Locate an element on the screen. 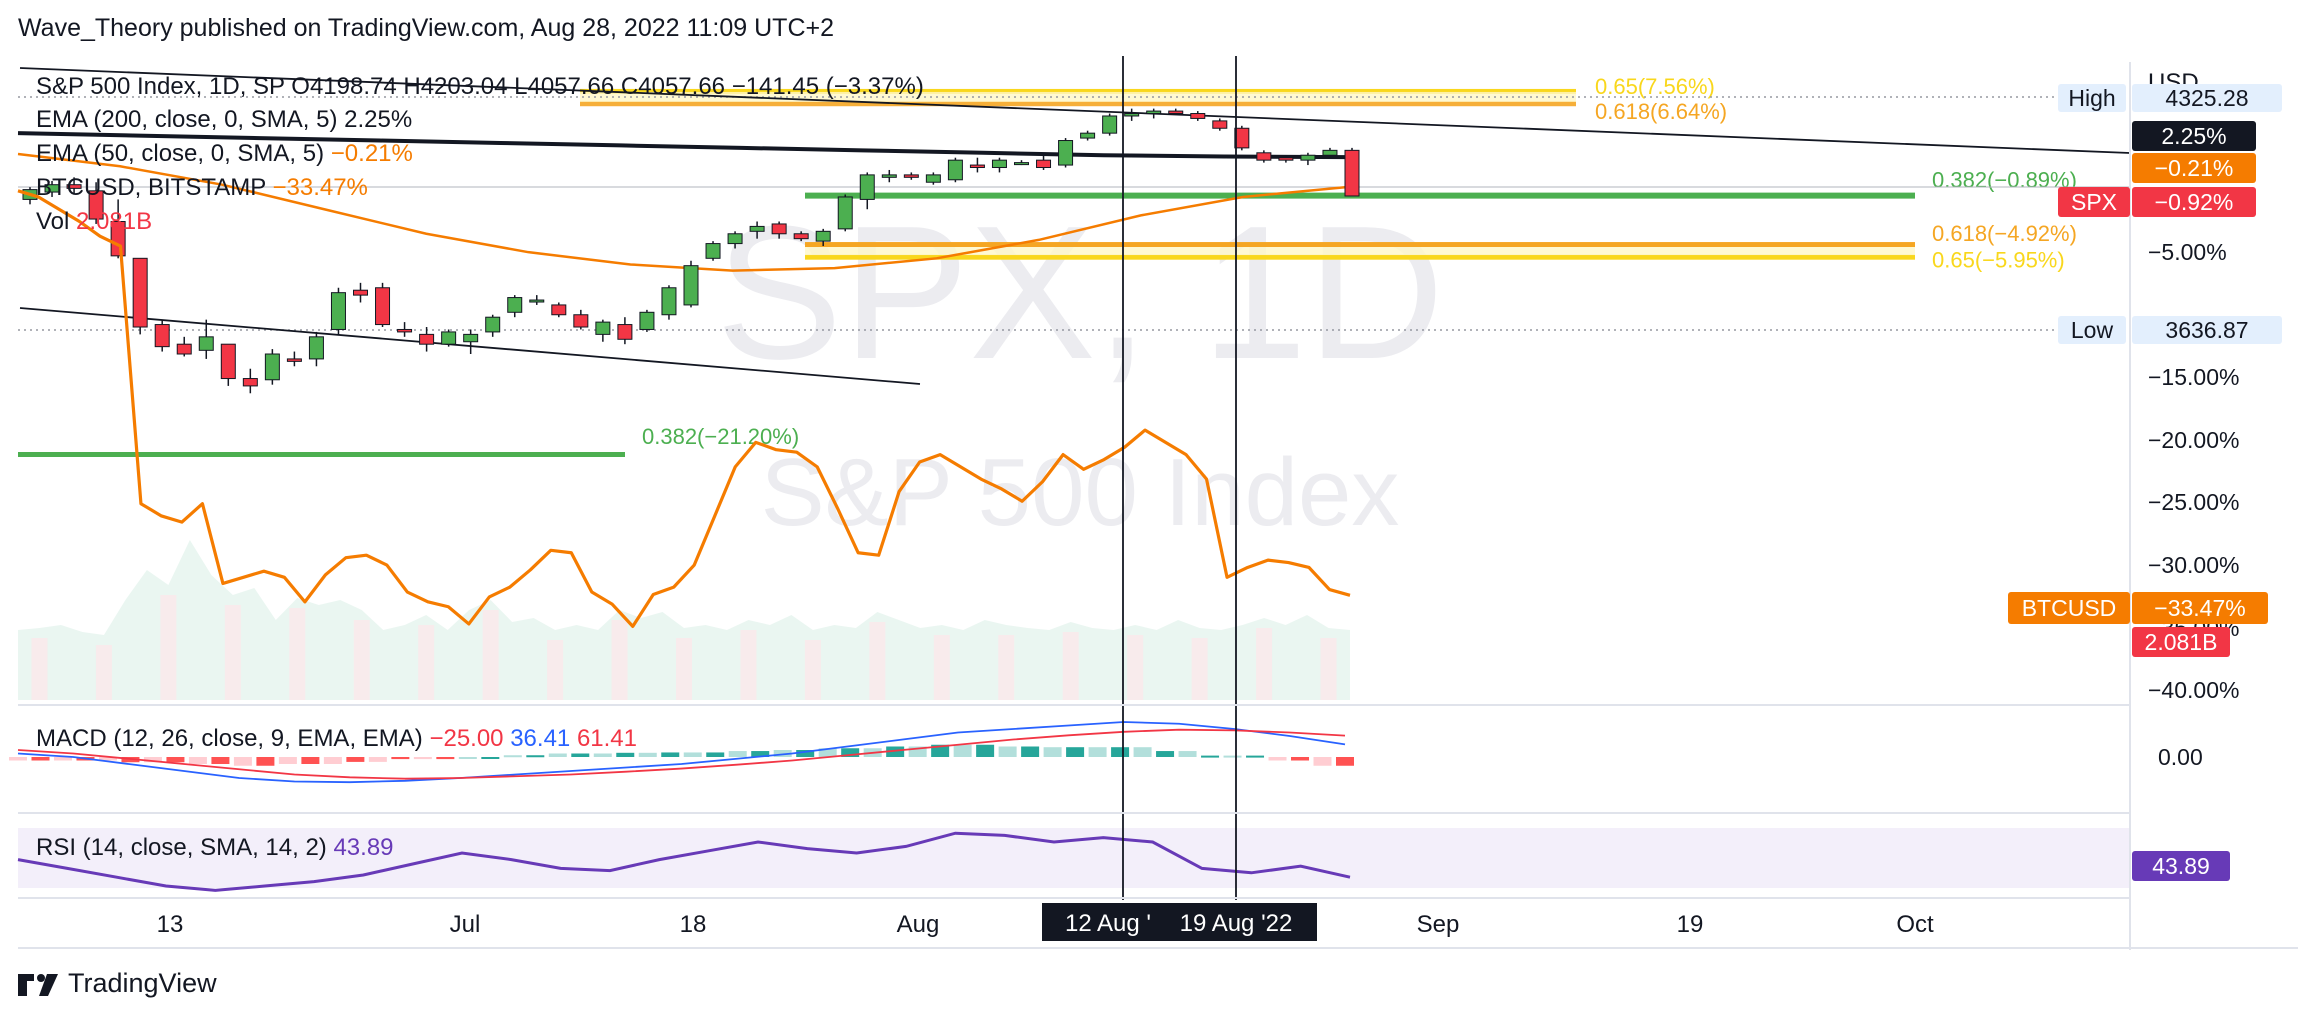 This screenshot has height=1020, width=2298. legend-ema50-value: −0.21% is located at coordinates (372, 153).